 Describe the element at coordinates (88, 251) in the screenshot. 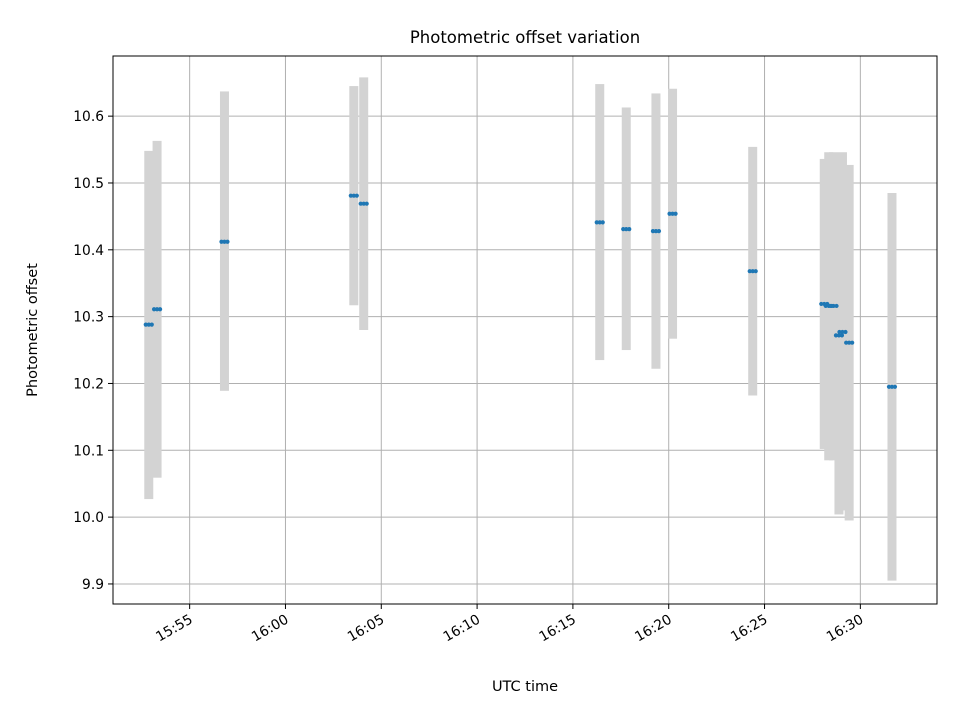

I see `y-tick-label: 10.4` at that location.